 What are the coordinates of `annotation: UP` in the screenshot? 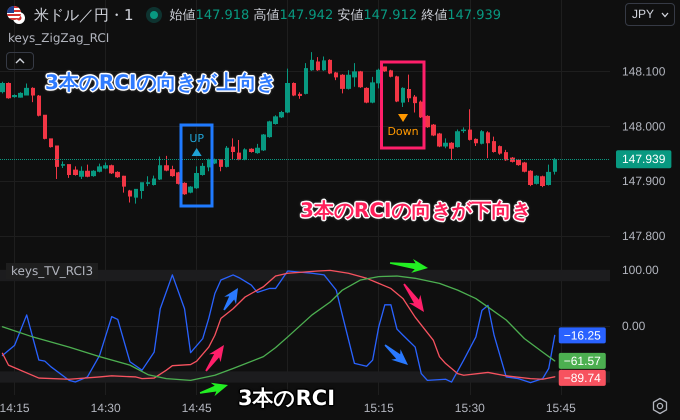 It's located at (196, 139).